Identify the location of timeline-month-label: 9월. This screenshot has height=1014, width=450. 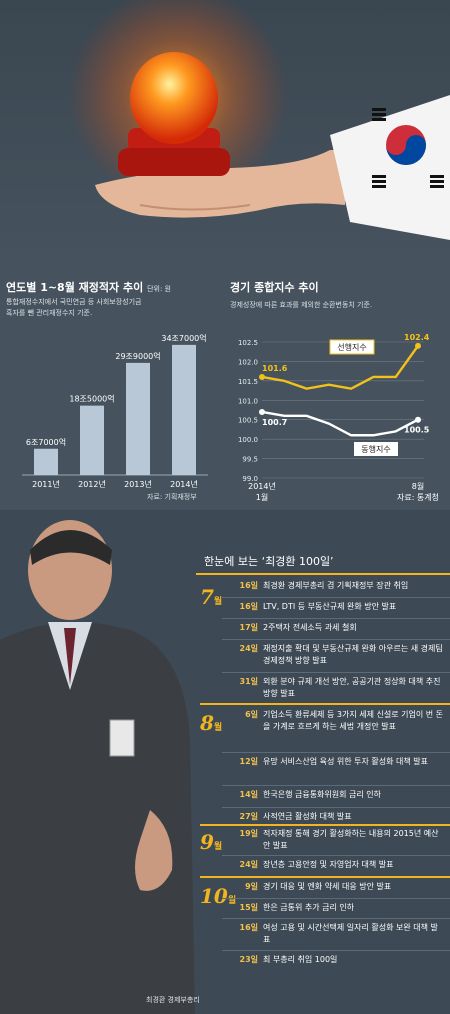
(211, 842).